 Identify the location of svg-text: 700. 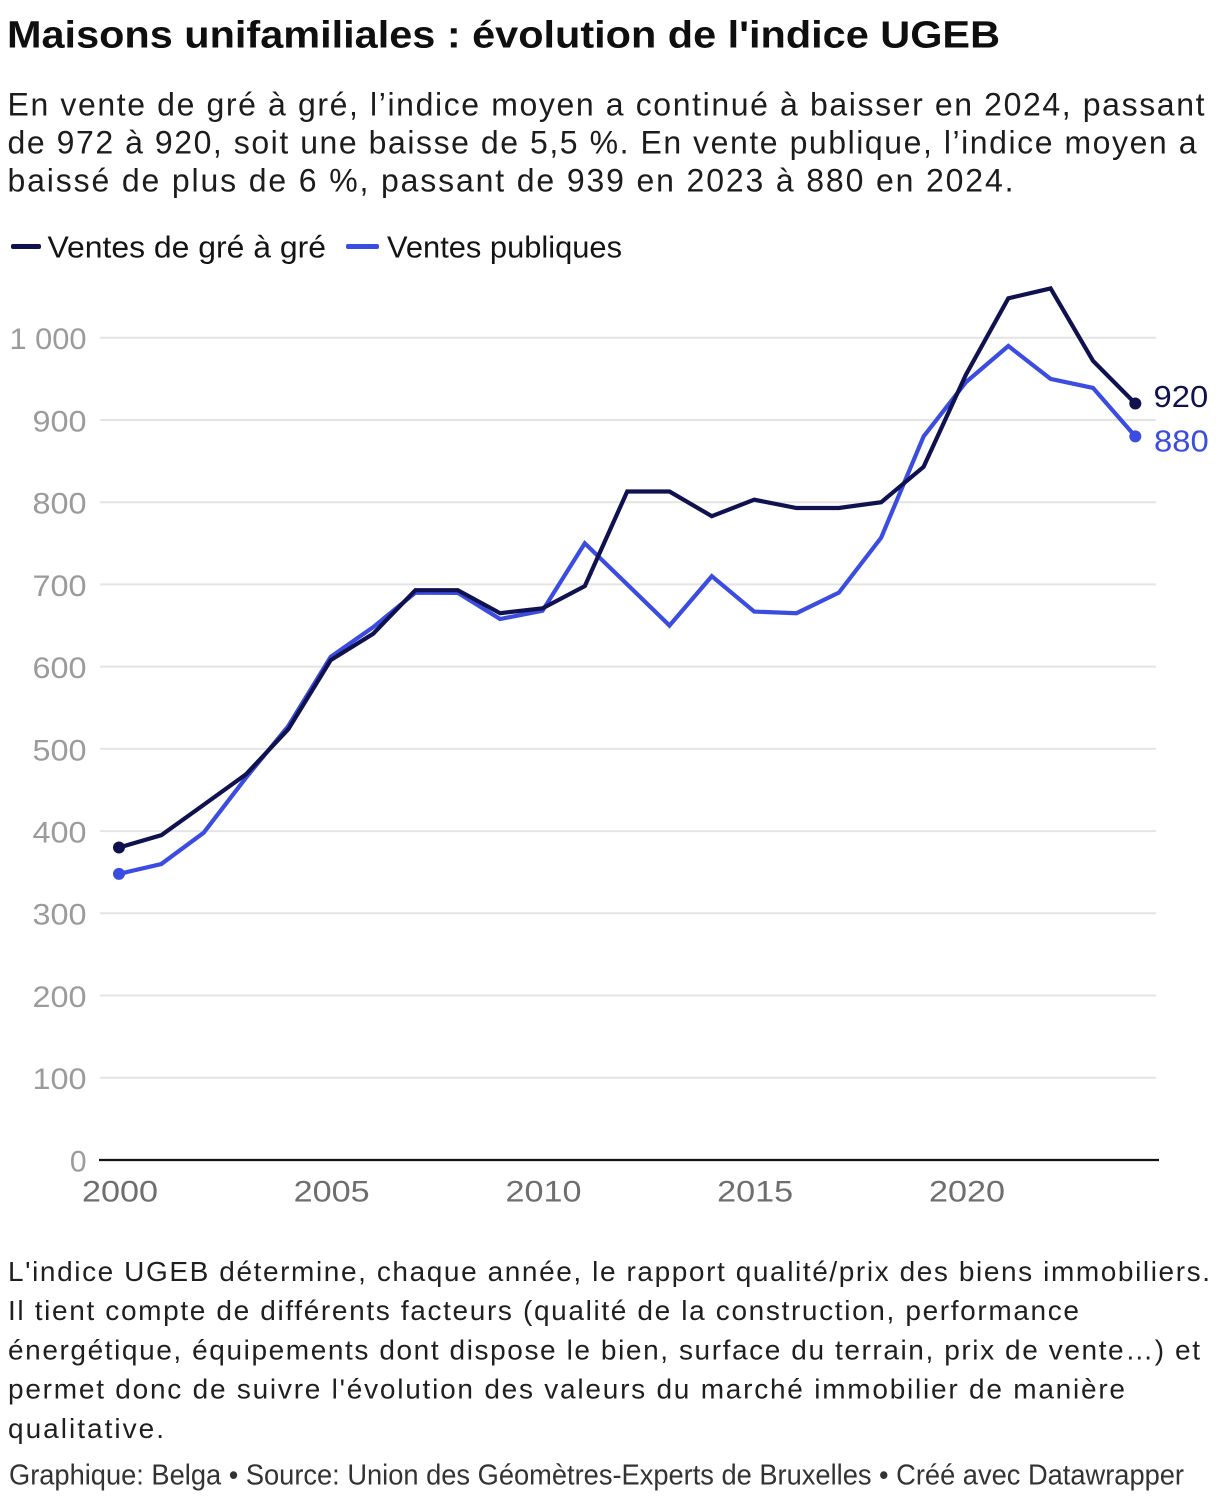
(60, 586).